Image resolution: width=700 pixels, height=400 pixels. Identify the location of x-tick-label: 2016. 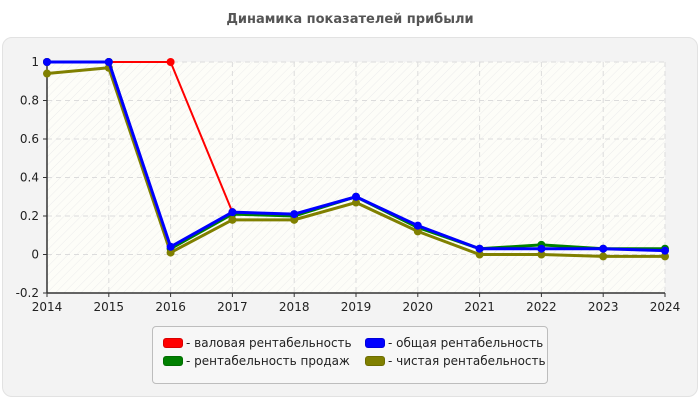
(170, 307).